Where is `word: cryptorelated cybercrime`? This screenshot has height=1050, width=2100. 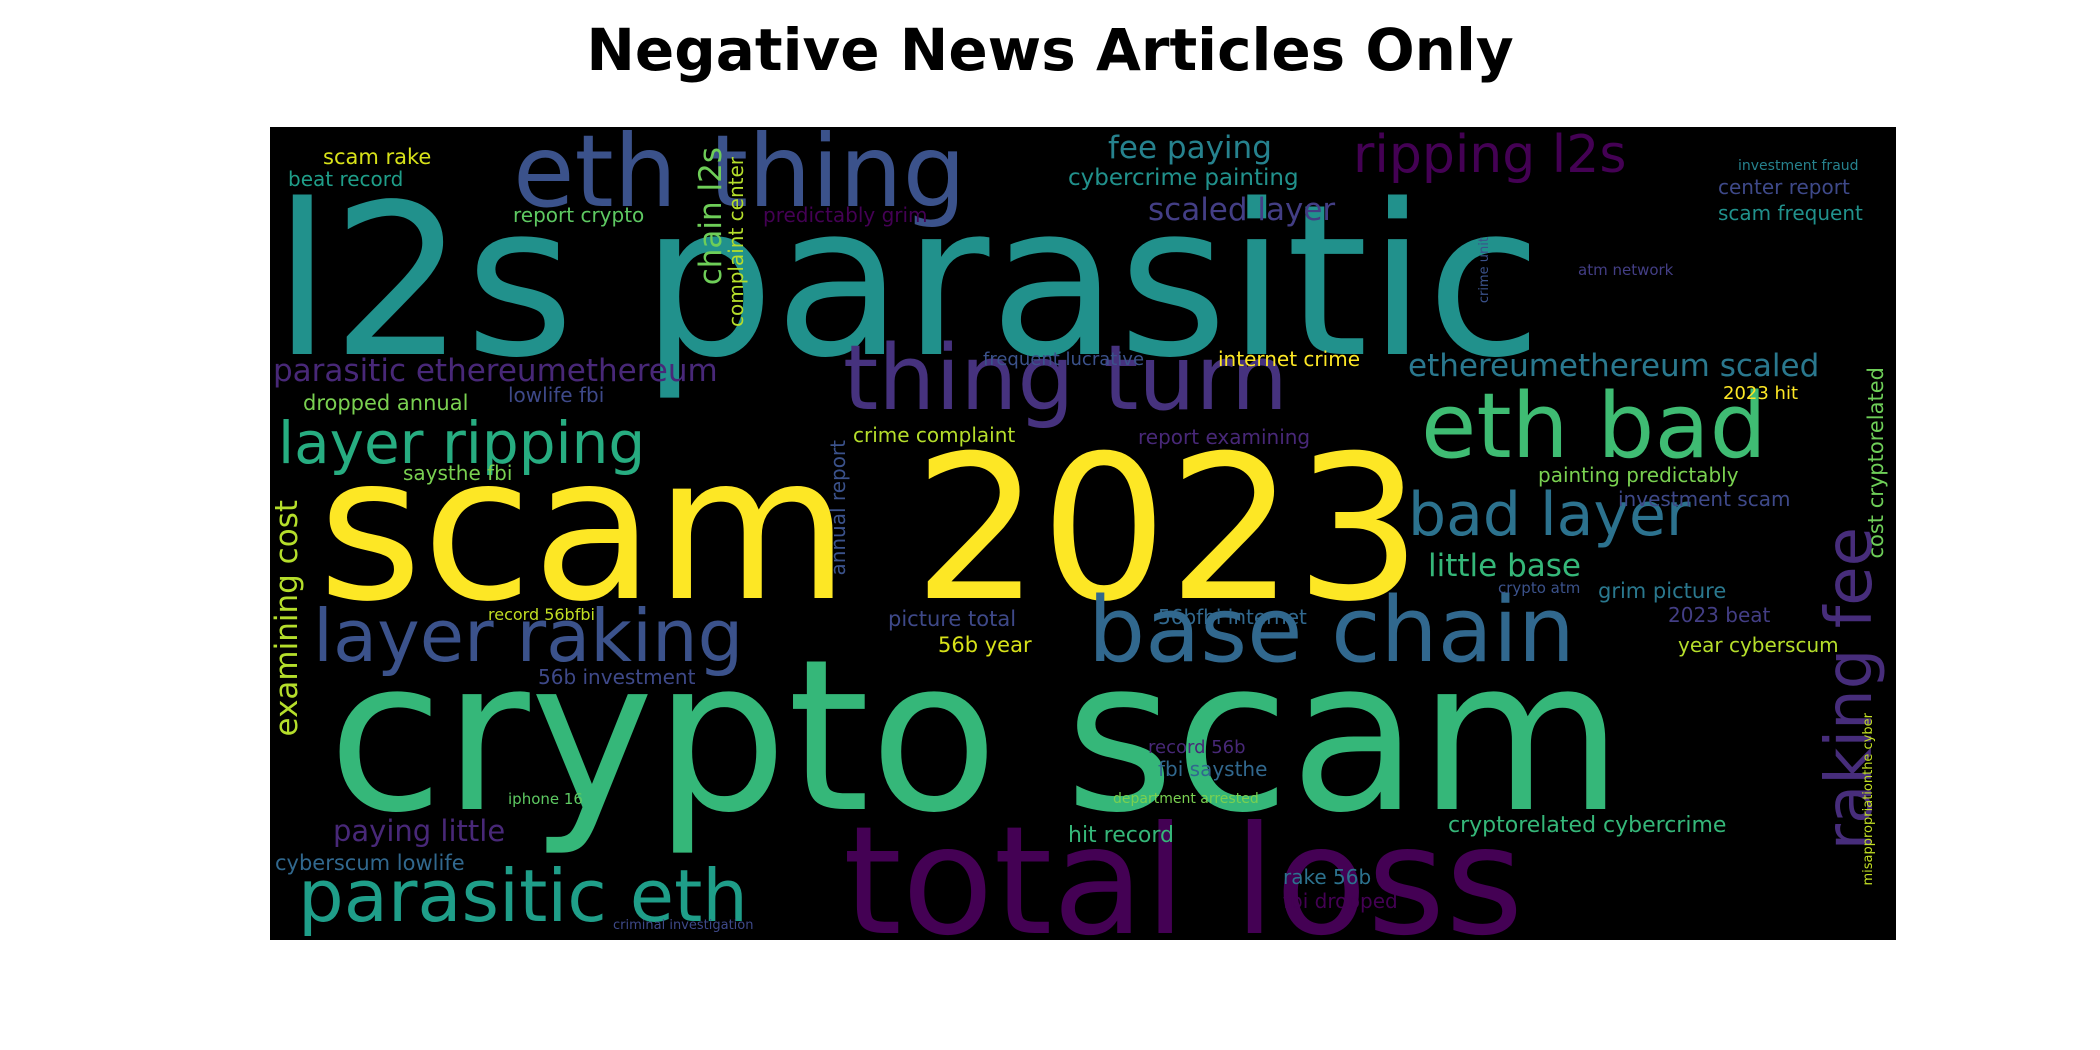 word: cryptorelated cybercrime is located at coordinates (1587, 825).